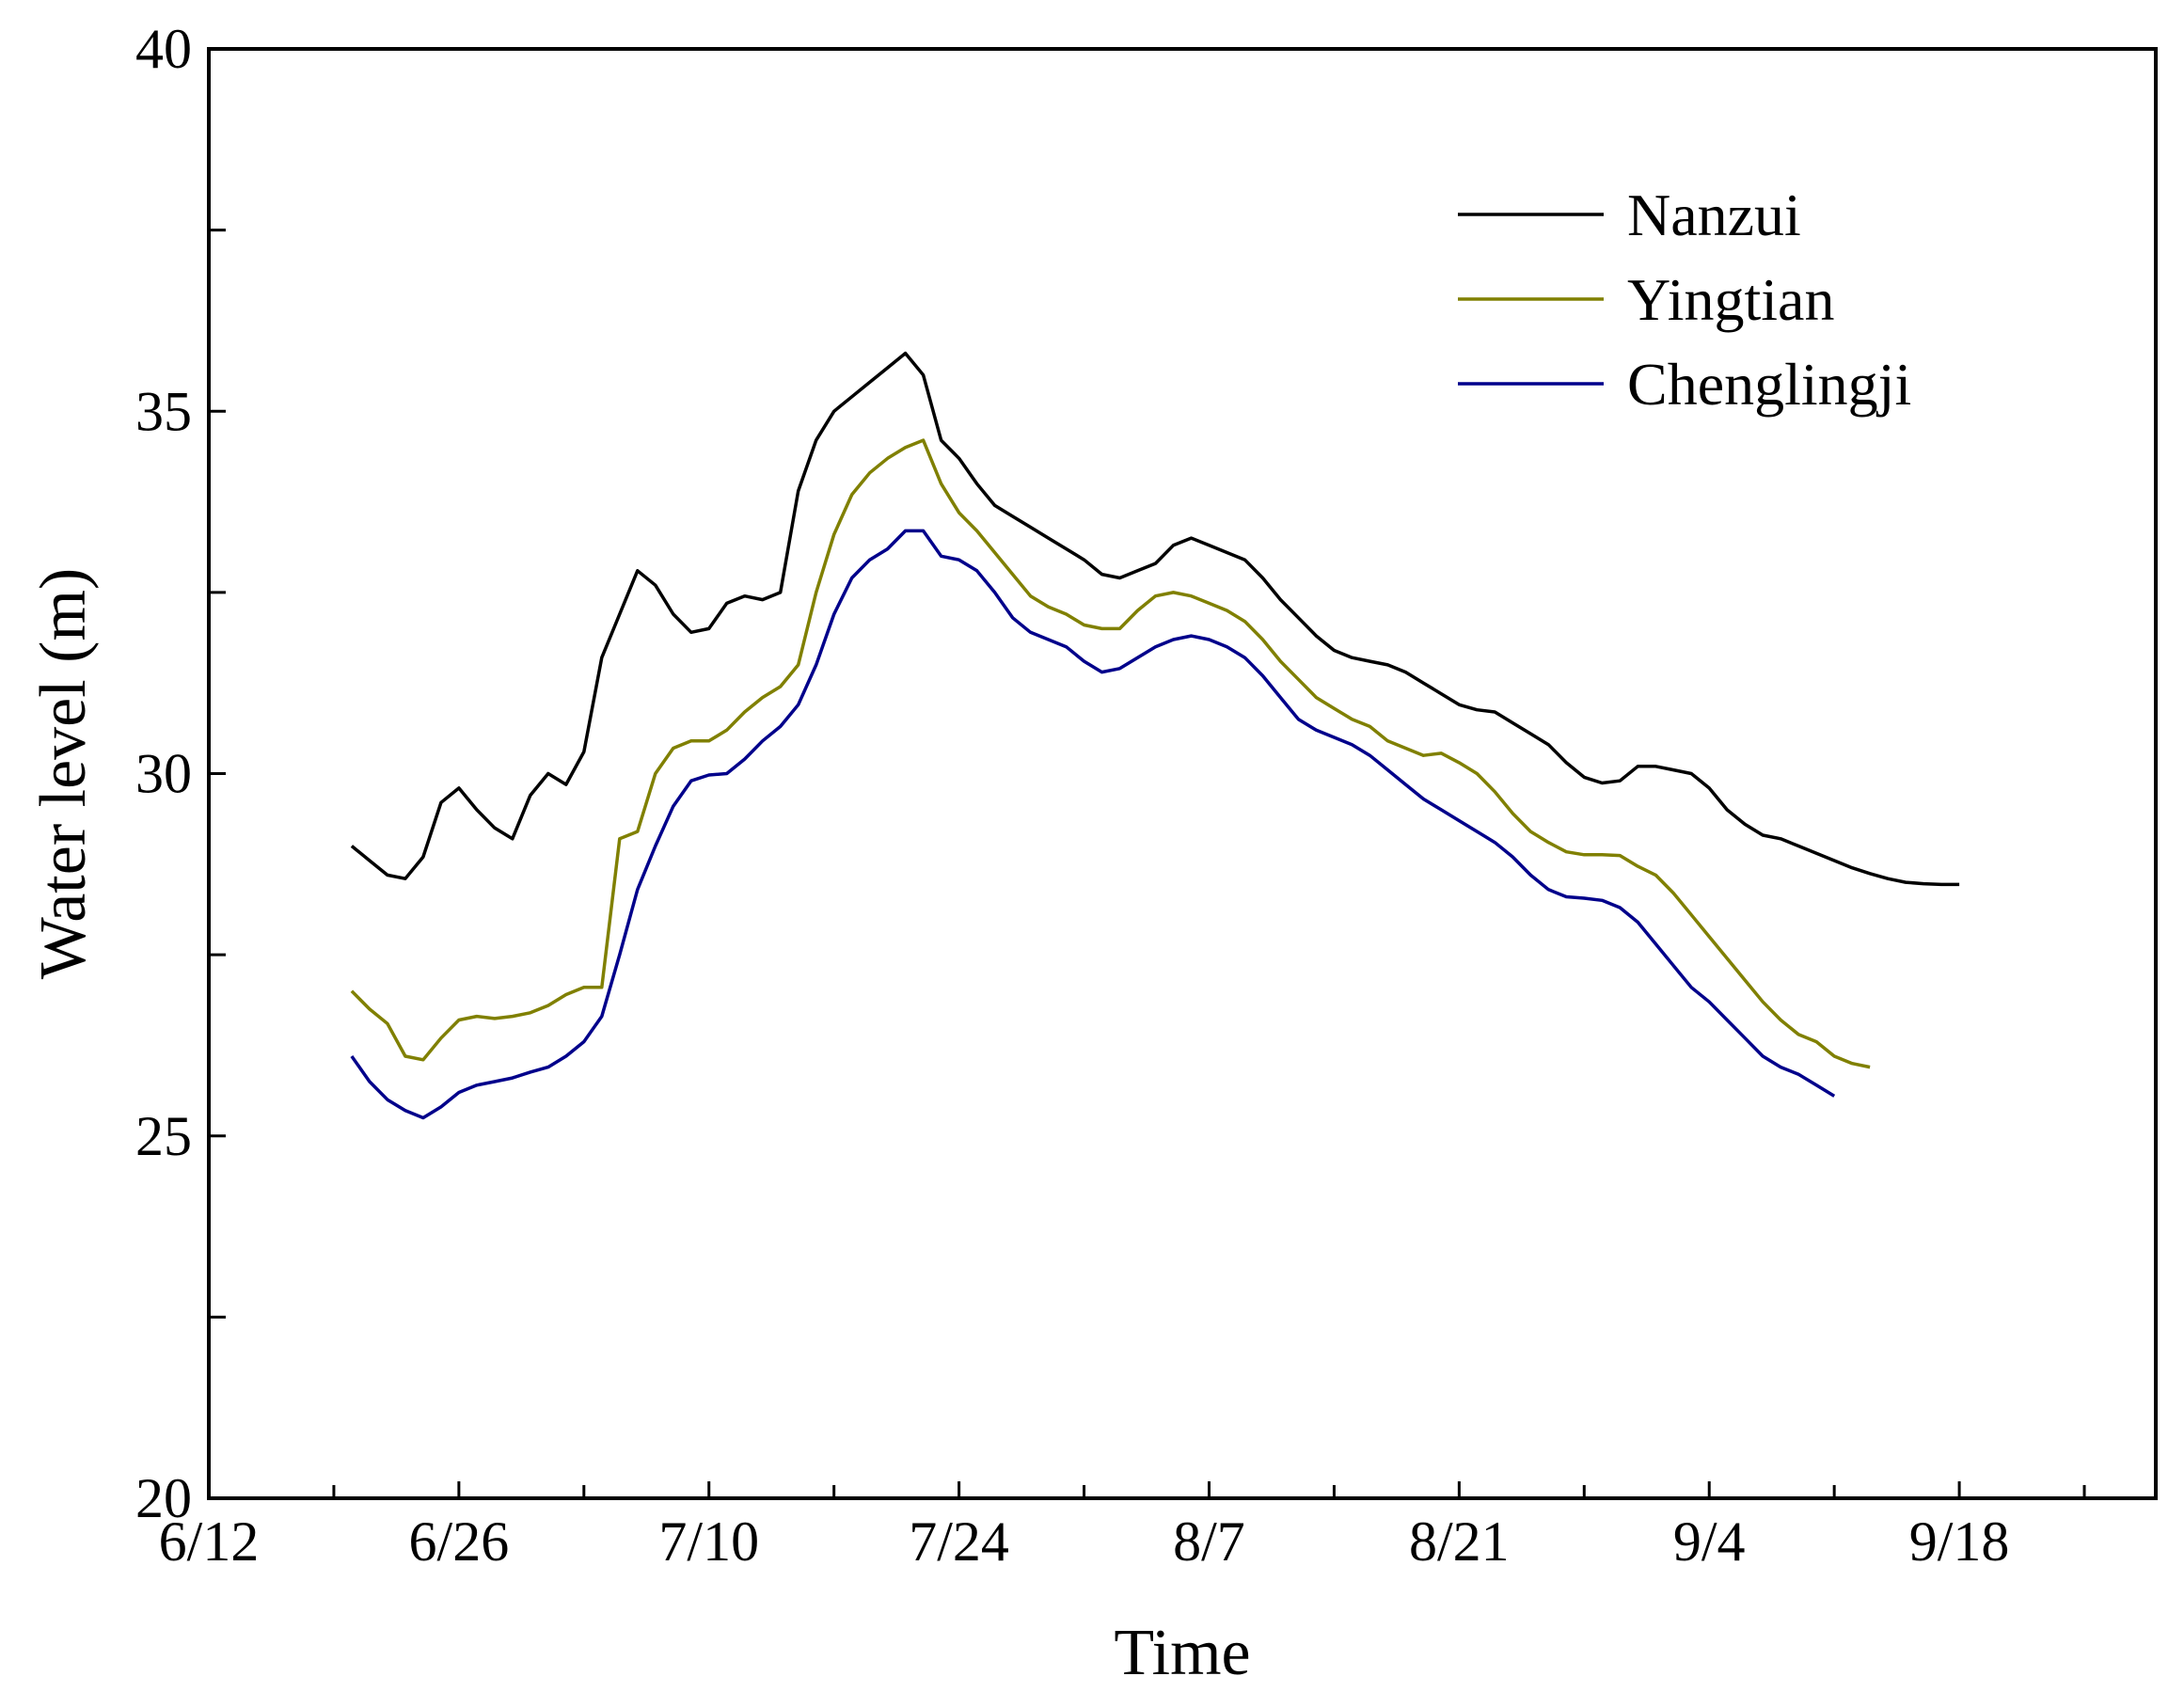 The height and width of the screenshot is (1708, 2184). I want to click on y-tick-label: 20, so click(163, 1498).